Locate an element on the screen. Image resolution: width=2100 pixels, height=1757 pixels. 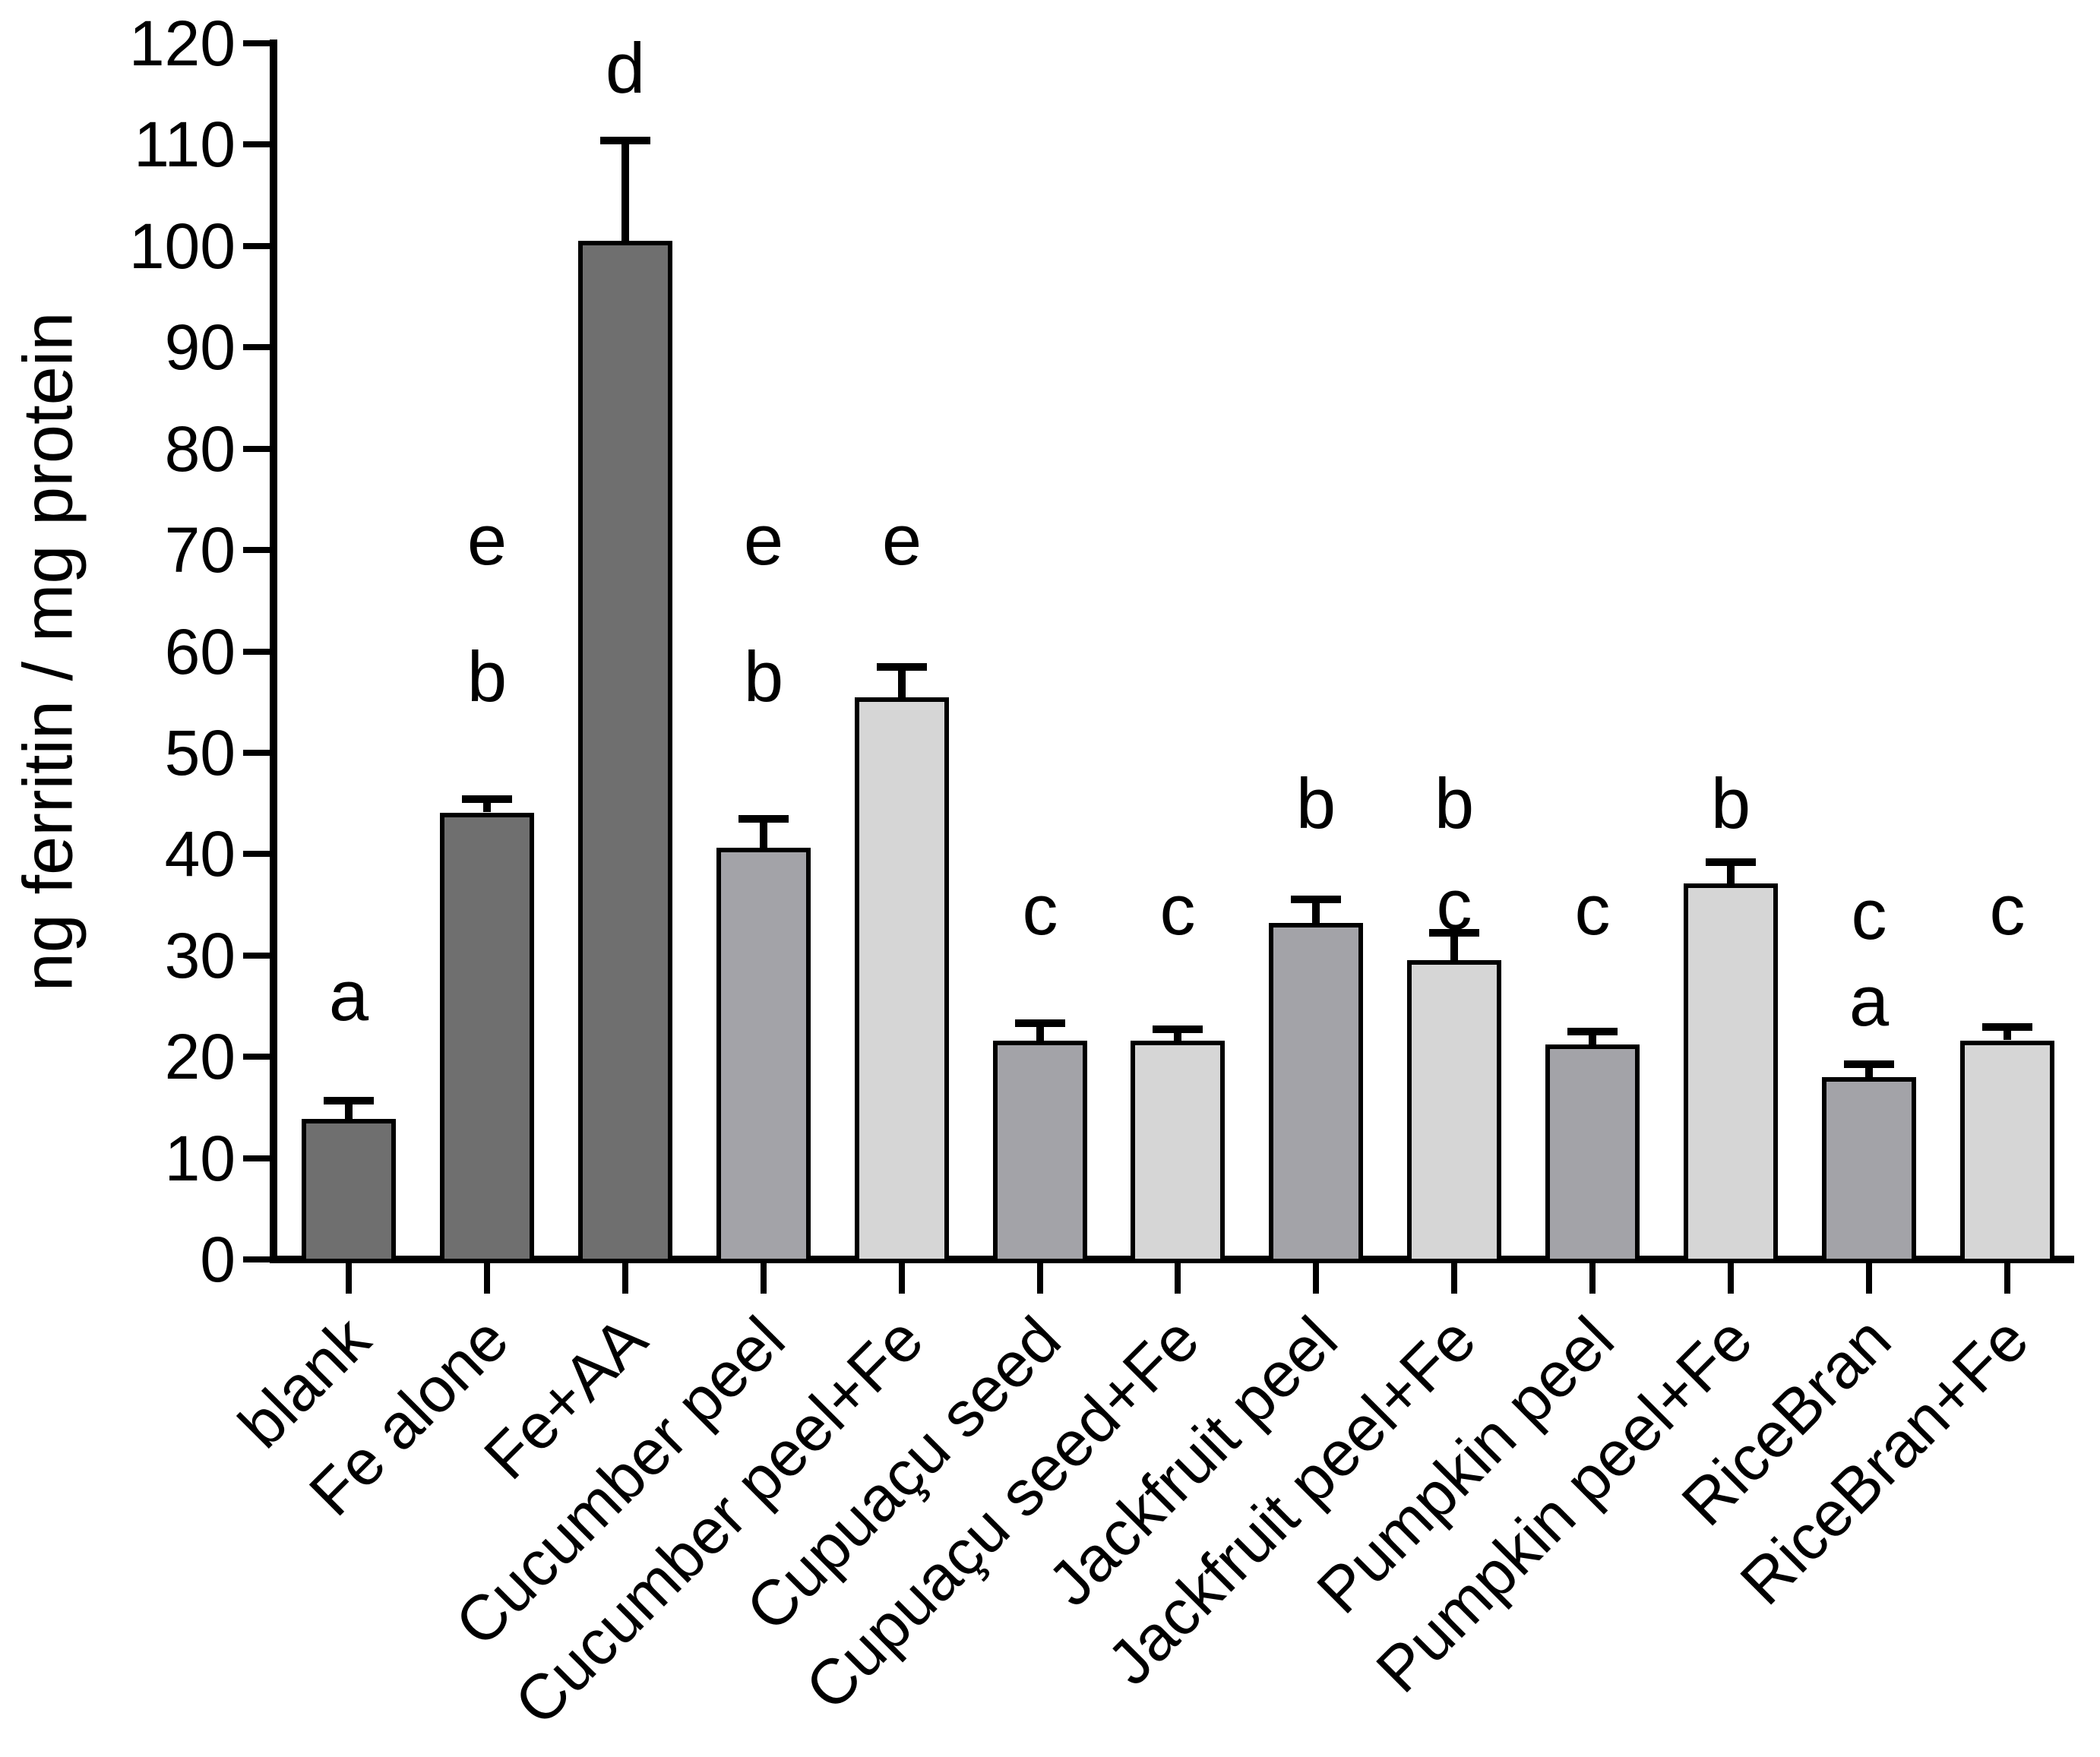
y-axis-tick-label: 0 is located at coordinates (218, 1259).